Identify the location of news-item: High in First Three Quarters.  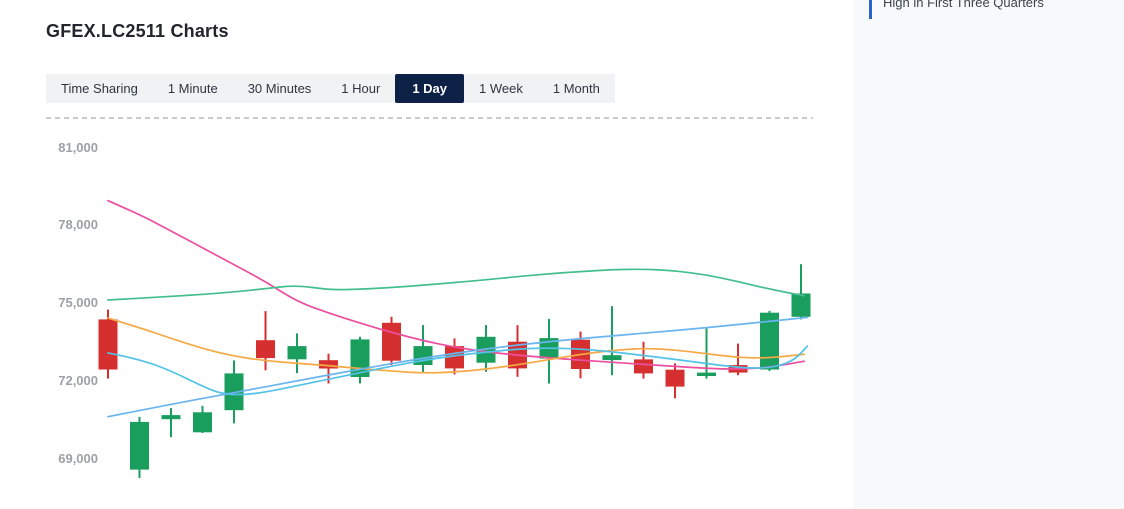
(956, 9).